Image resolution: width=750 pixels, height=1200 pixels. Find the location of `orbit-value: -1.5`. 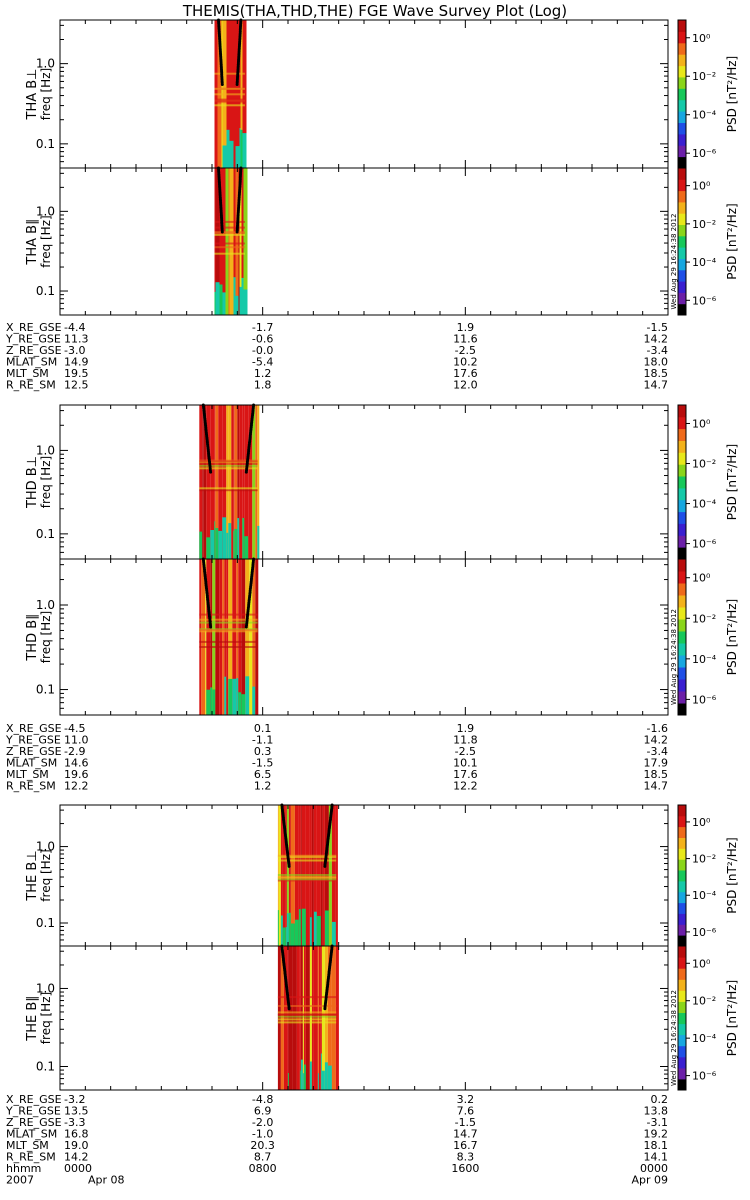

orbit-value: -1.5 is located at coordinates (657, 327).